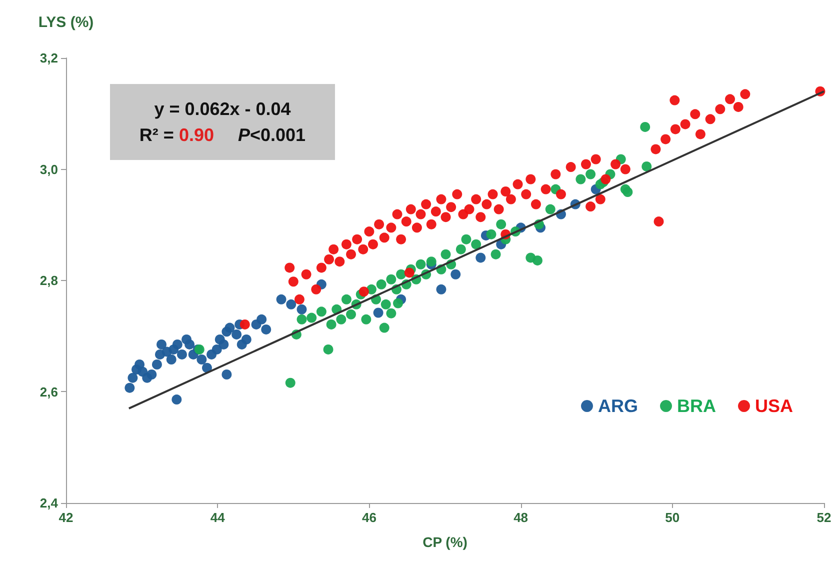 This screenshot has height=564, width=838. Describe the element at coordinates (49, 392) in the screenshot. I see `y-tick-label: 2,6` at that location.